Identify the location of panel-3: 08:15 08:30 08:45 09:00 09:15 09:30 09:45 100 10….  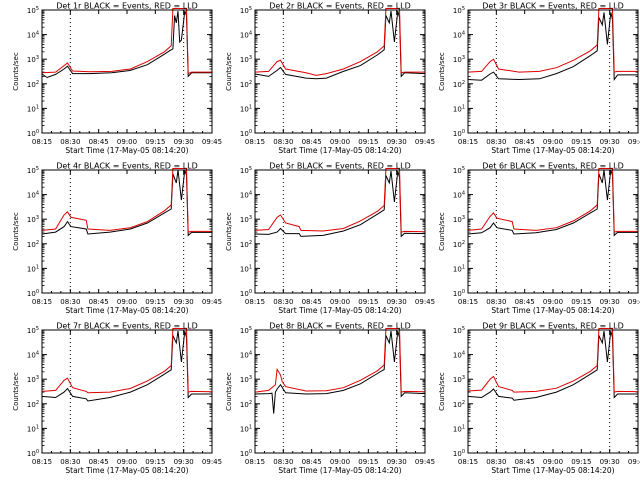
(539, 79).